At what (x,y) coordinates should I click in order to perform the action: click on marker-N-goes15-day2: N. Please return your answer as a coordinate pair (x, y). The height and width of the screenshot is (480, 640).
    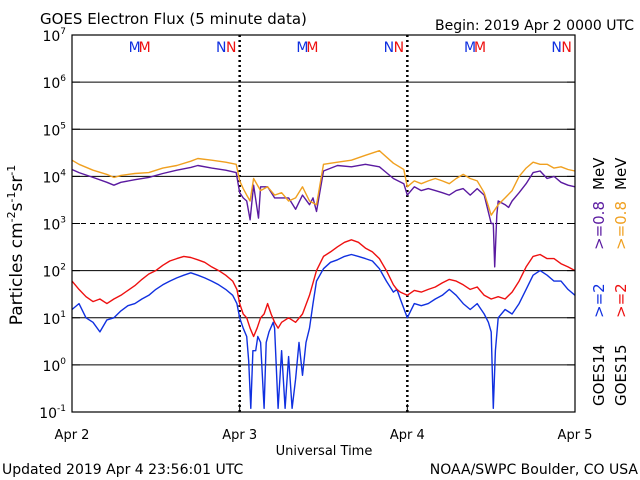
    Looking at the image, I should click on (399, 48).